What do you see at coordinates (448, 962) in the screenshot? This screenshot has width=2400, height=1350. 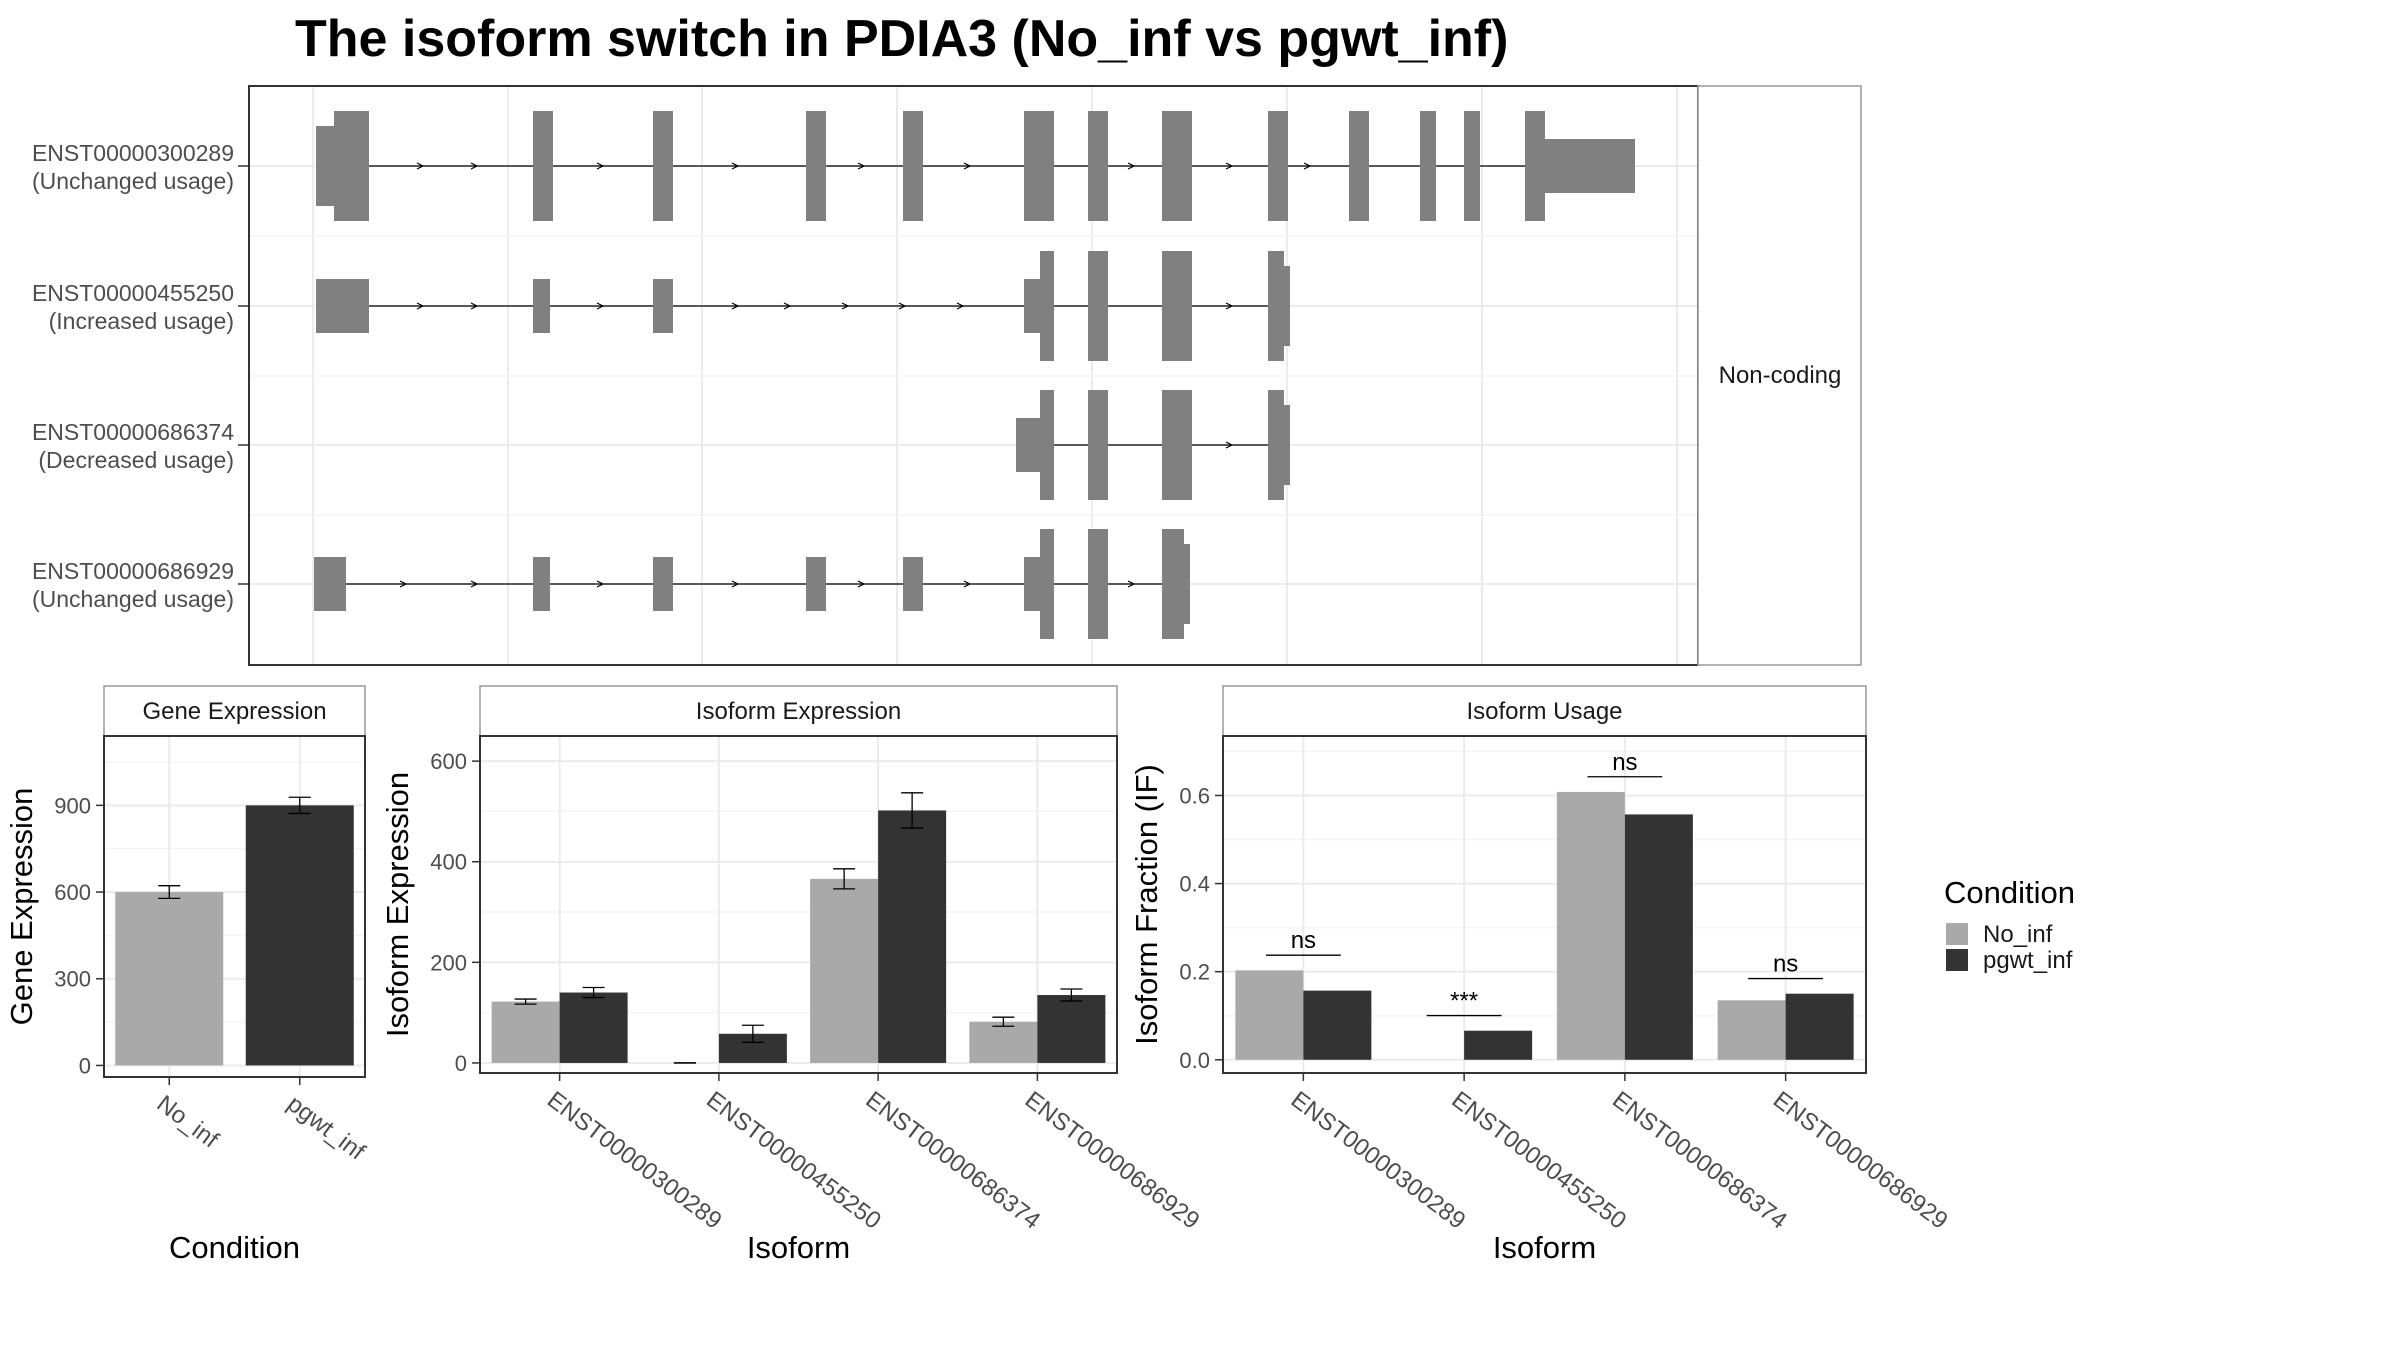 I see `y-tick-label: 200` at bounding box center [448, 962].